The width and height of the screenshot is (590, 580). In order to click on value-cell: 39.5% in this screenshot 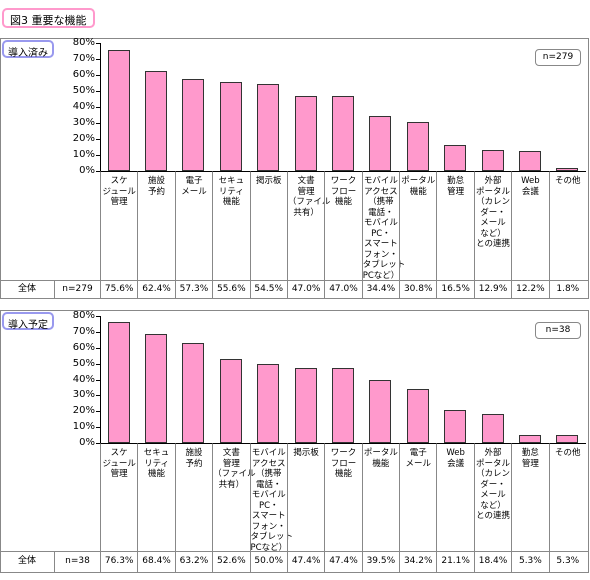, I will do `click(380, 561)`.